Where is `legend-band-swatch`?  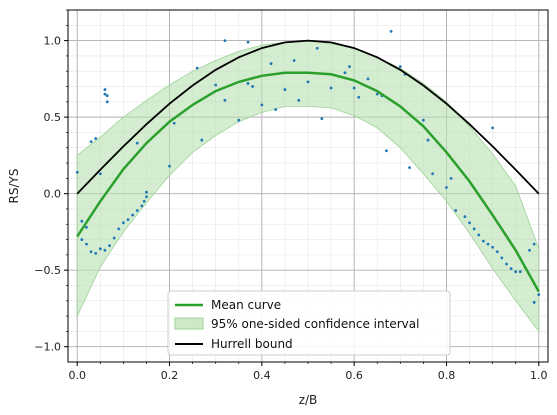 legend-band-swatch is located at coordinates (189, 323).